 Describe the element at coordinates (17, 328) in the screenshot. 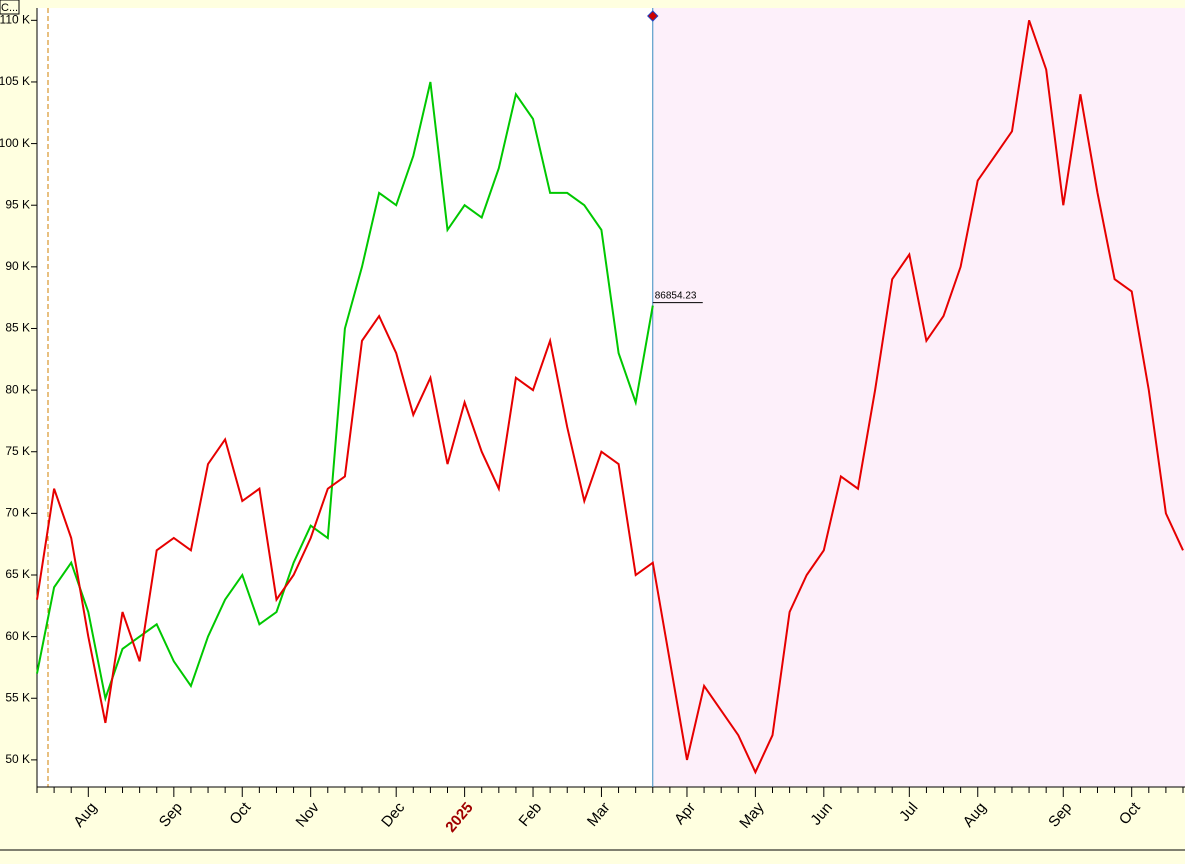

I see `y-tick-label: 85 K` at that location.